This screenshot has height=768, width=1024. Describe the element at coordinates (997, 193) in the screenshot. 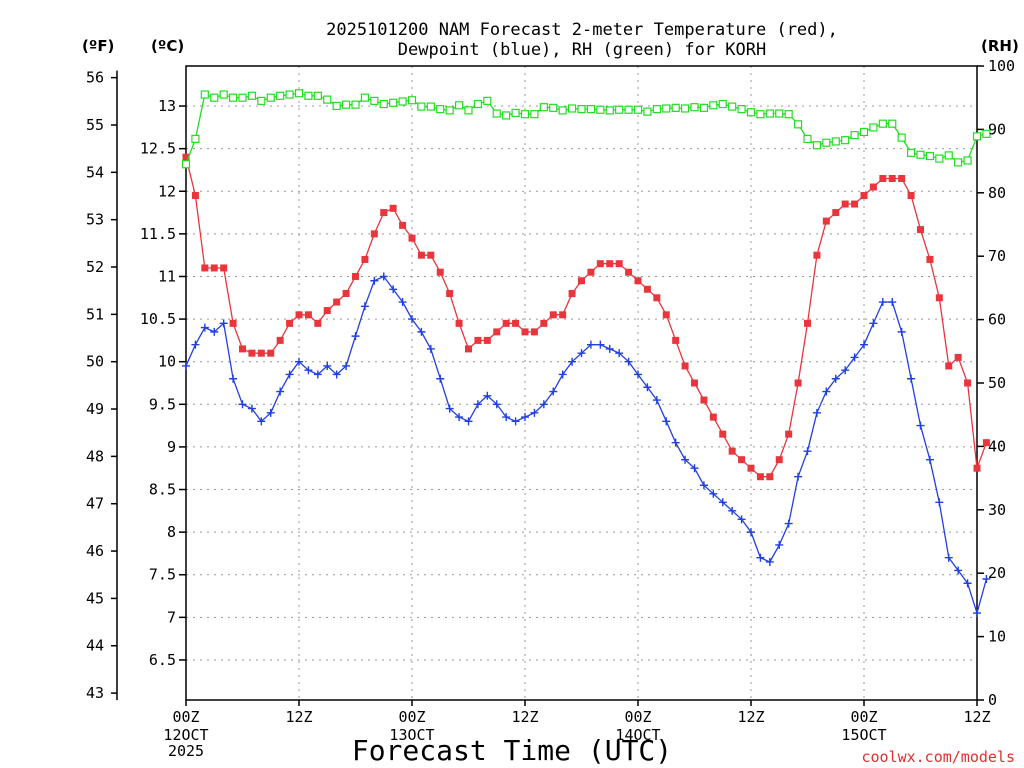

I see `rh-tick-label: 80` at that location.